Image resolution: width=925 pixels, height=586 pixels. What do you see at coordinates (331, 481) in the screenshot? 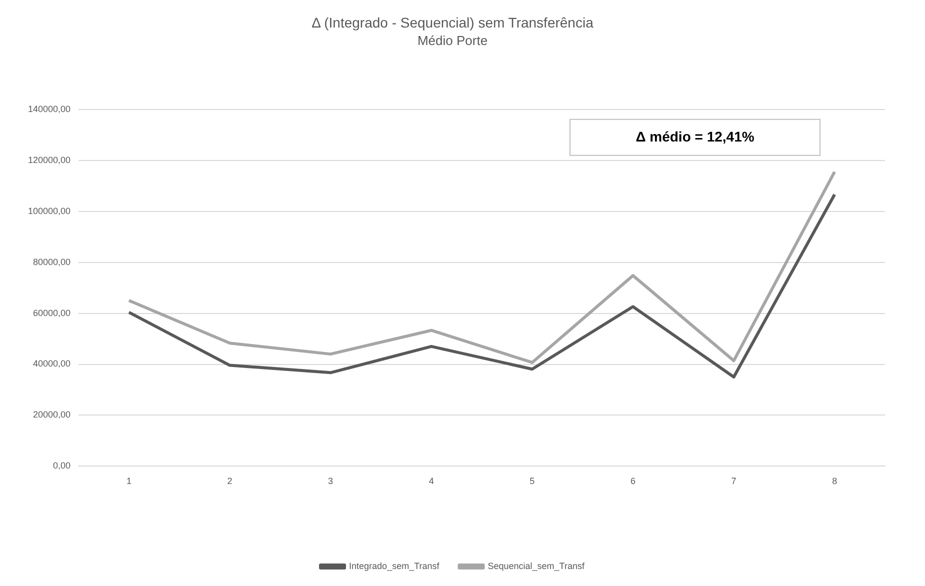
I see `x-tick-label: 3` at bounding box center [331, 481].